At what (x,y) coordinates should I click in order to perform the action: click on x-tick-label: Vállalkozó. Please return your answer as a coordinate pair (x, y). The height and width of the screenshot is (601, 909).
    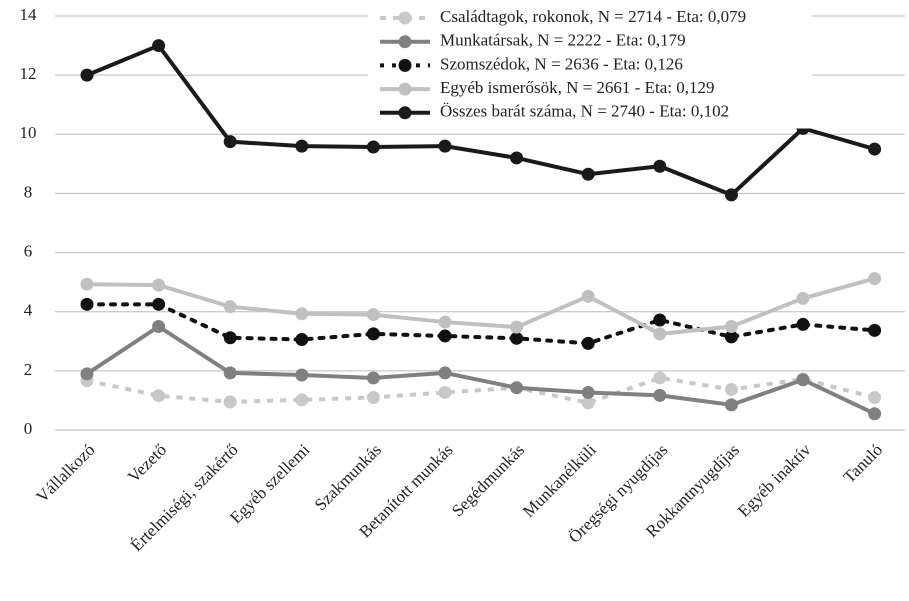
    Looking at the image, I should click on (65, 473).